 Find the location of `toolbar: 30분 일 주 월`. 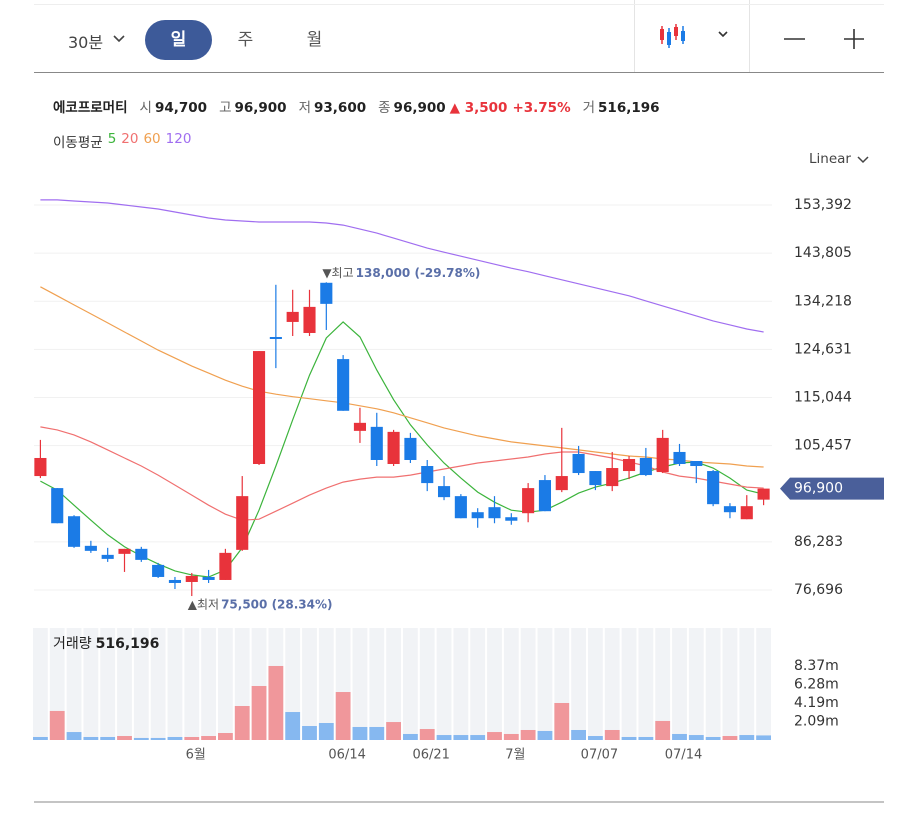

toolbar: 30분 일 주 월 is located at coordinates (453, 36).